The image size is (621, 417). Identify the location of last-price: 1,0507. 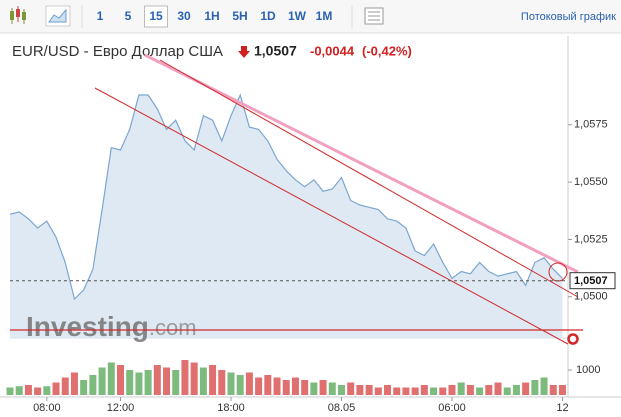
(275, 51).